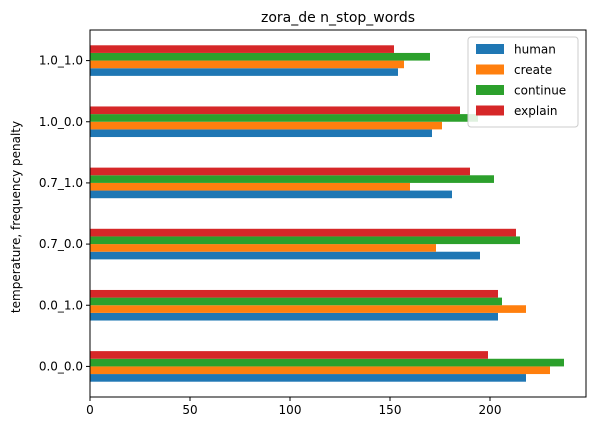 The image size is (596, 433). I want to click on legend-label-continue: continue, so click(540, 91).